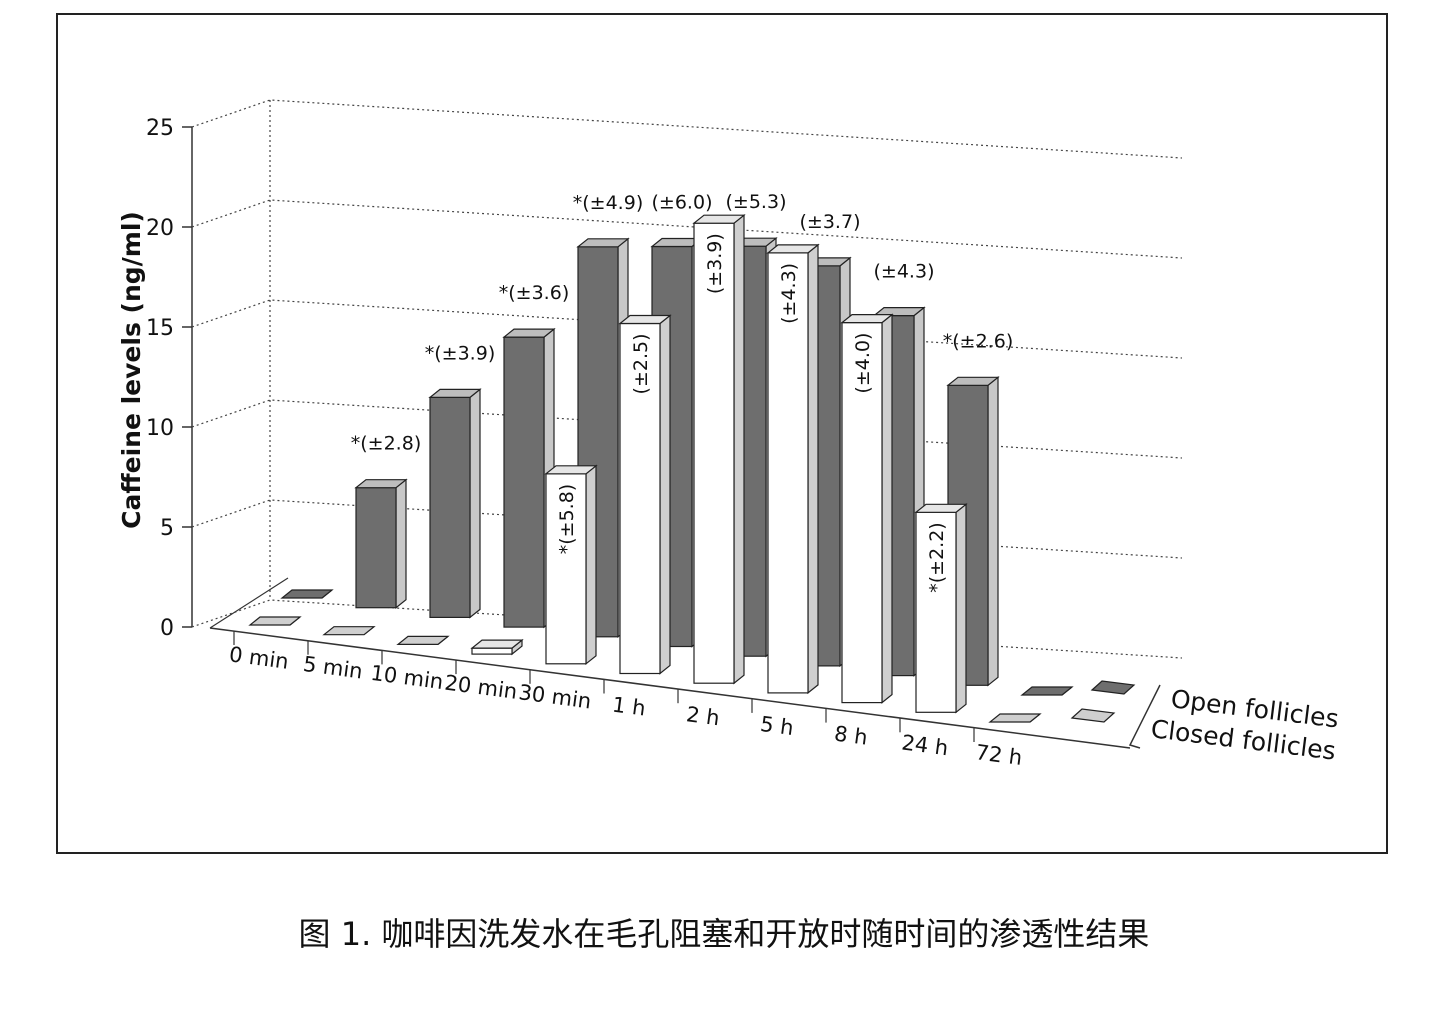 The height and width of the screenshot is (1009, 1440). I want to click on y-axis-title: Caffeine levels (ng/ml), so click(131, 370).